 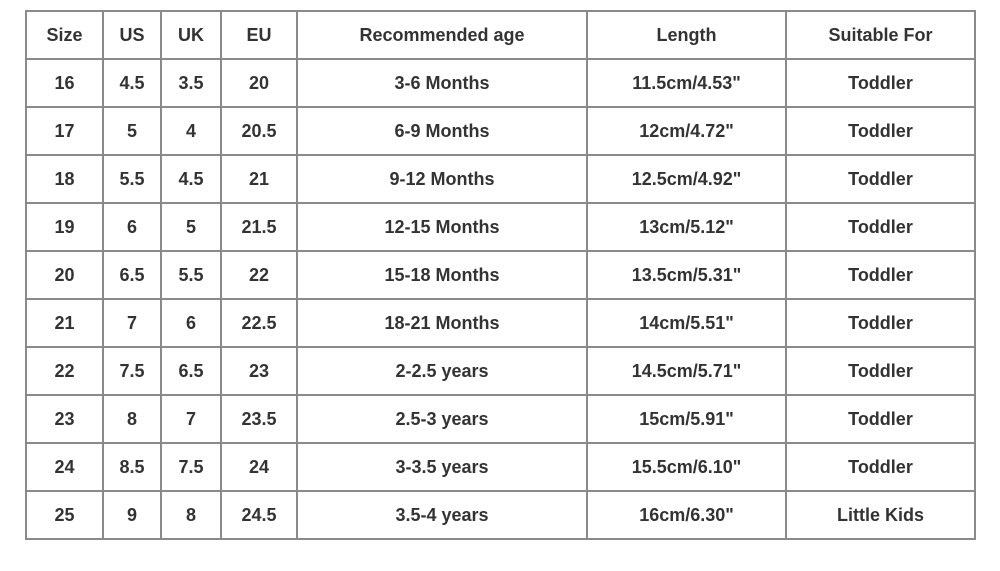 What do you see at coordinates (686, 35) in the screenshot?
I see `header-cell: Length` at bounding box center [686, 35].